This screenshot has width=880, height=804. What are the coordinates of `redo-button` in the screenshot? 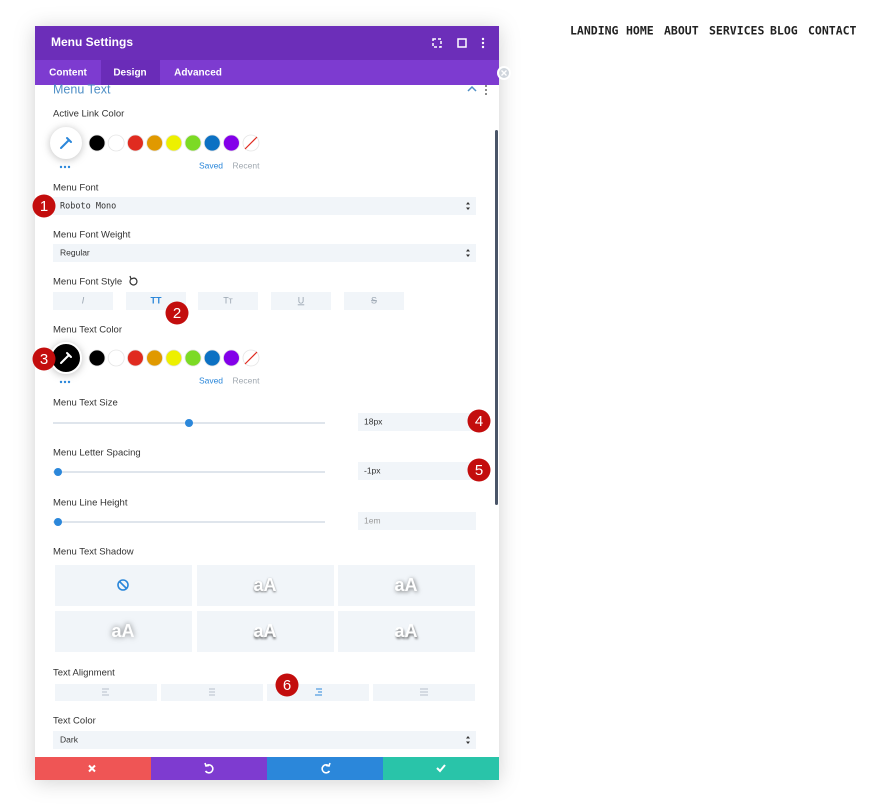 It's located at (325, 768).